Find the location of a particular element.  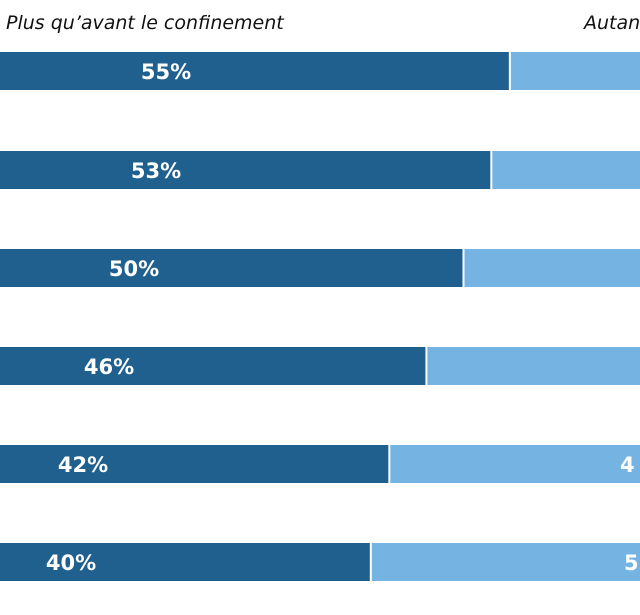

bar-series2-row1 is located at coordinates (574, 71).